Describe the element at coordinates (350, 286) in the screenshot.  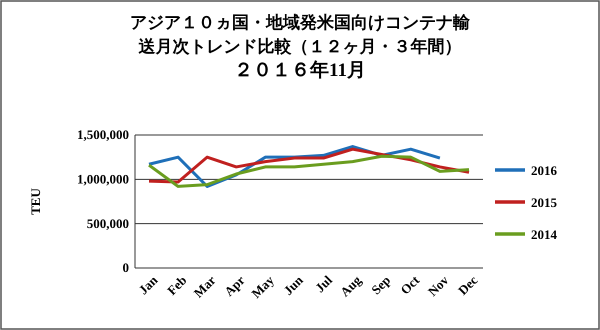
I see `x-tick-label: Aug` at that location.